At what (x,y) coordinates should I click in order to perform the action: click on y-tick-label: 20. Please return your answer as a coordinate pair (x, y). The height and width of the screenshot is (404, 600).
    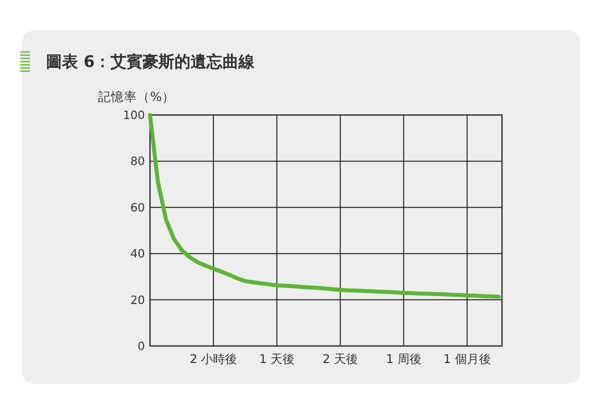
    Looking at the image, I should click on (137, 299).